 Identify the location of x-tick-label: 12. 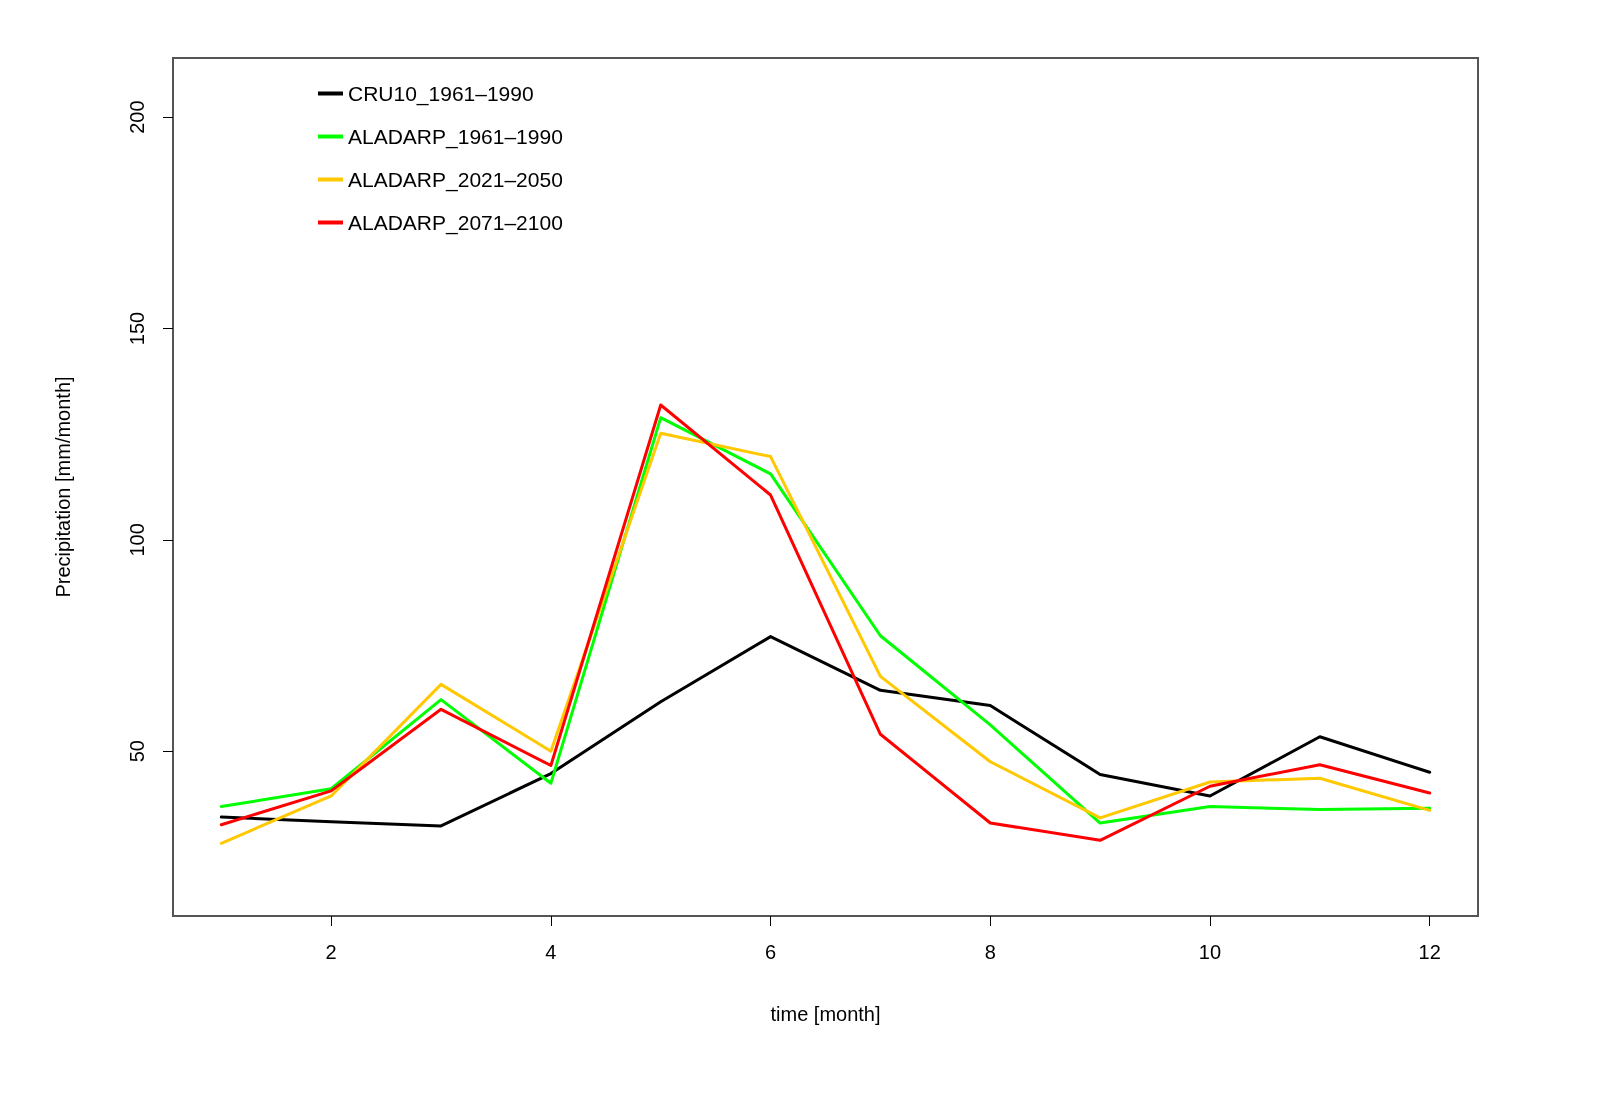
(1429, 952).